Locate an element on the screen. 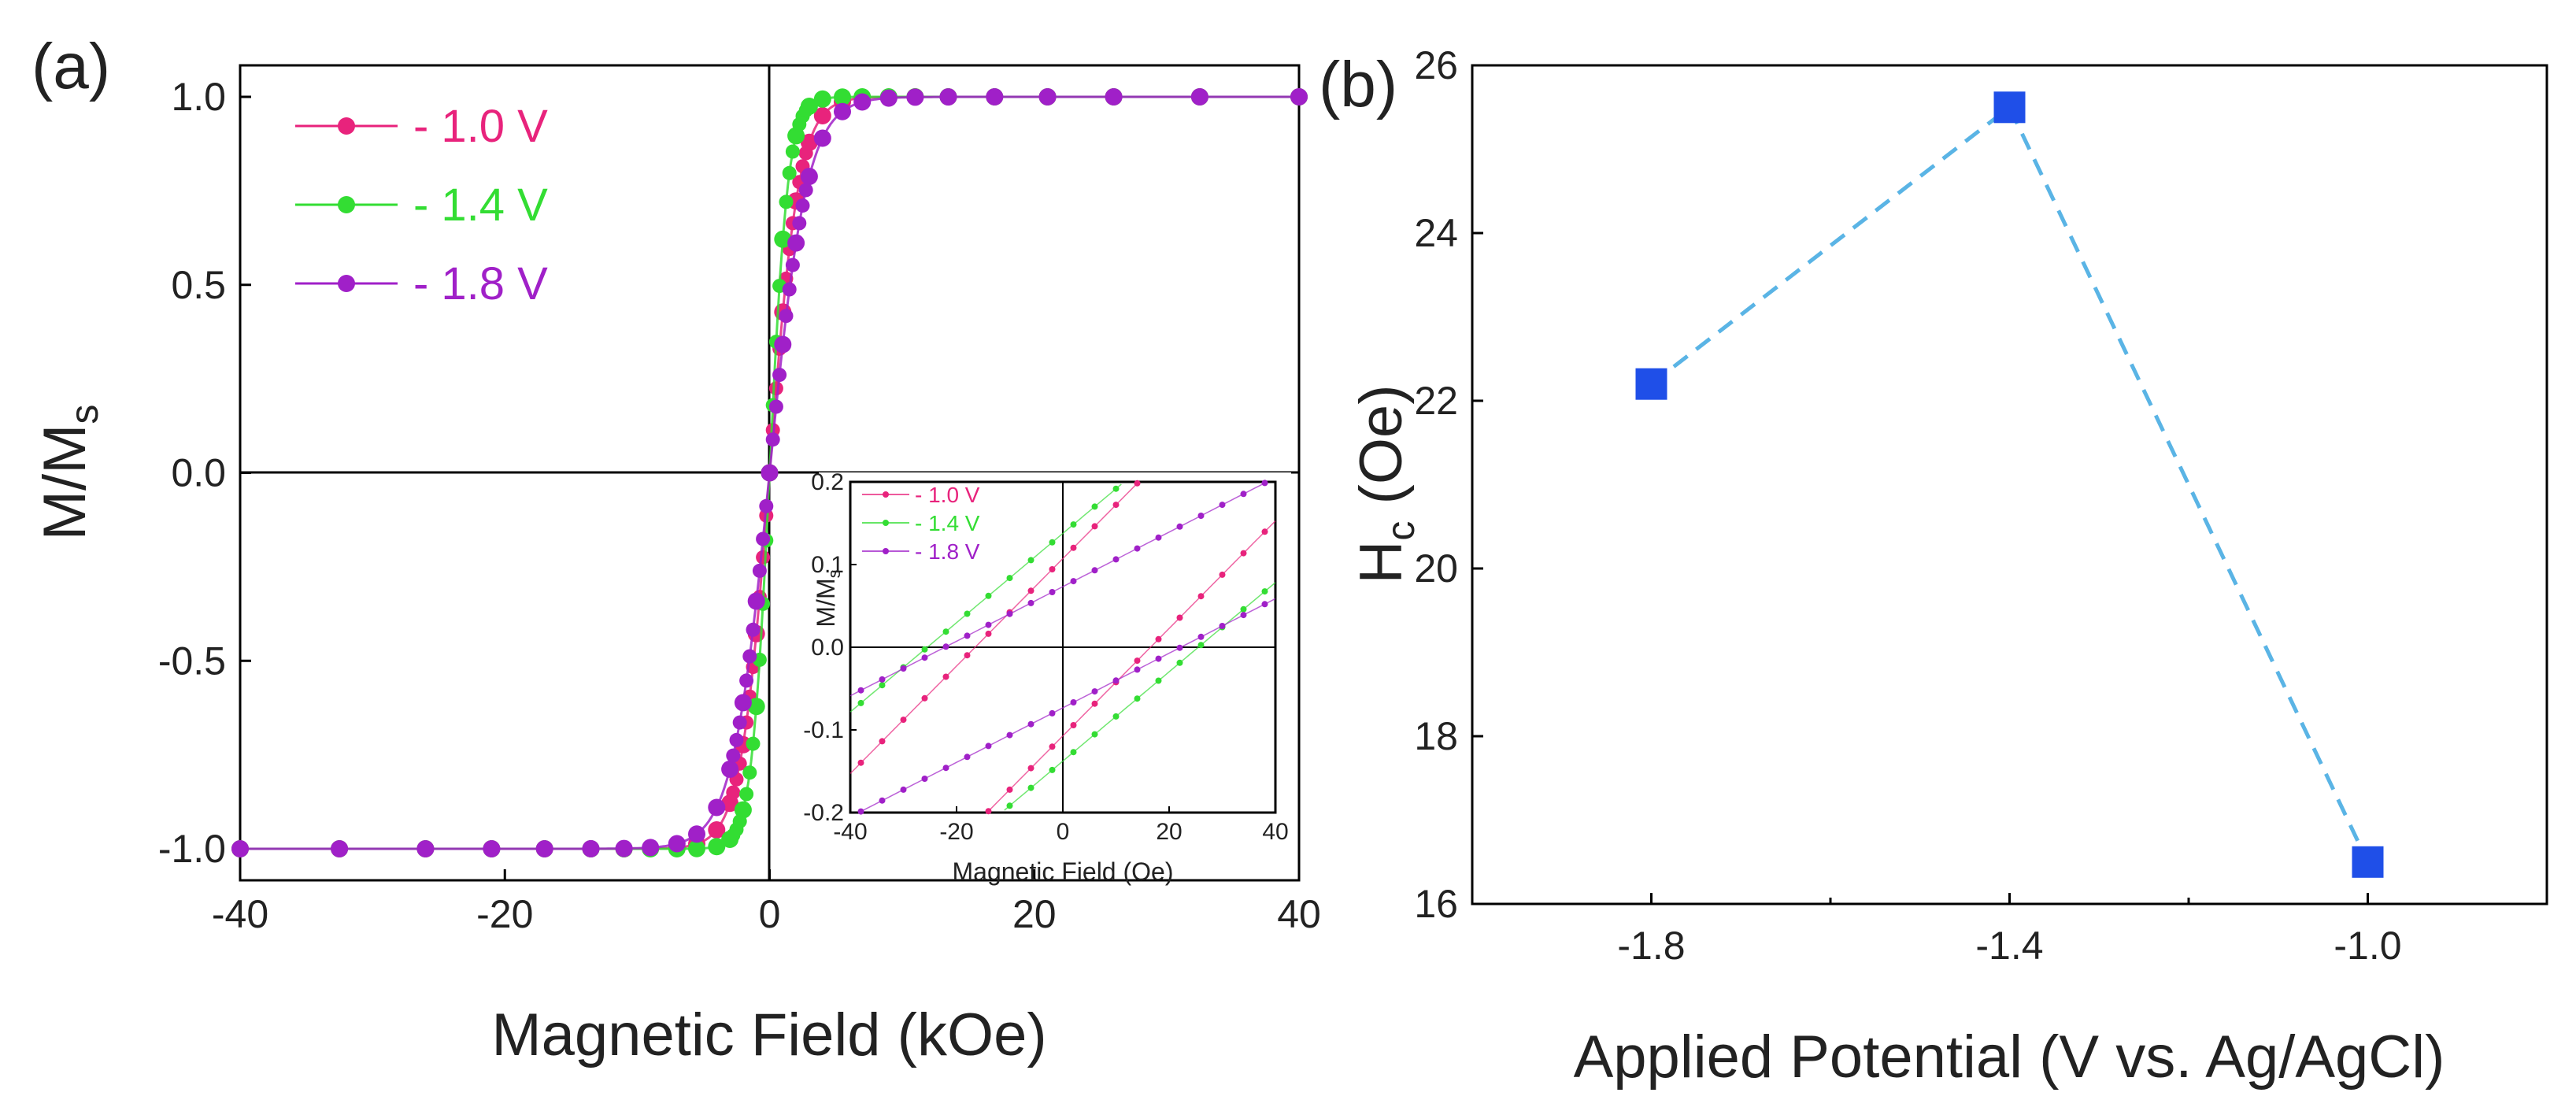  inset-series-group is located at coordinates (1062, 647).